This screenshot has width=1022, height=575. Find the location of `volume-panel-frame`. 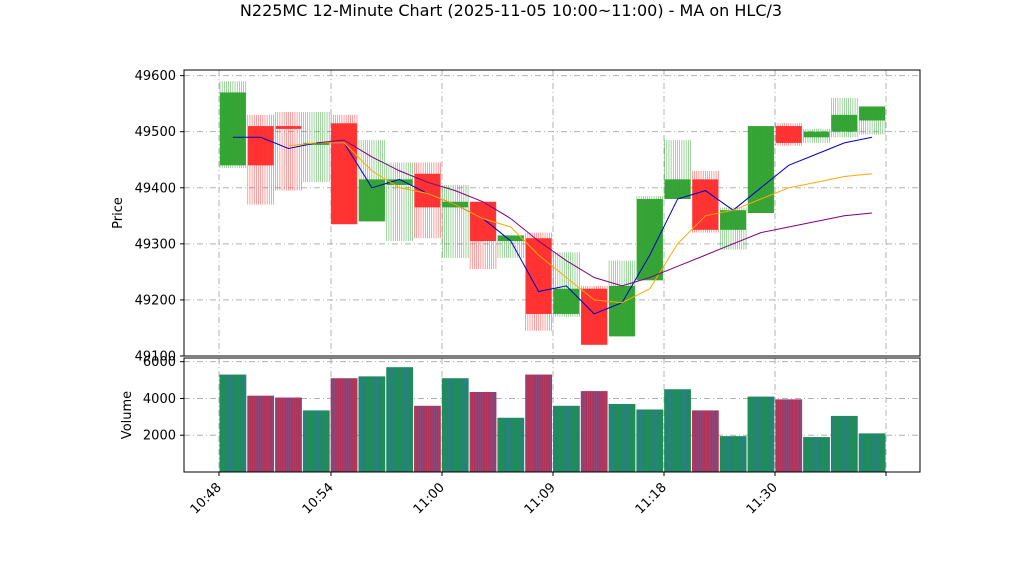

volume-panel-frame is located at coordinates (552, 415).